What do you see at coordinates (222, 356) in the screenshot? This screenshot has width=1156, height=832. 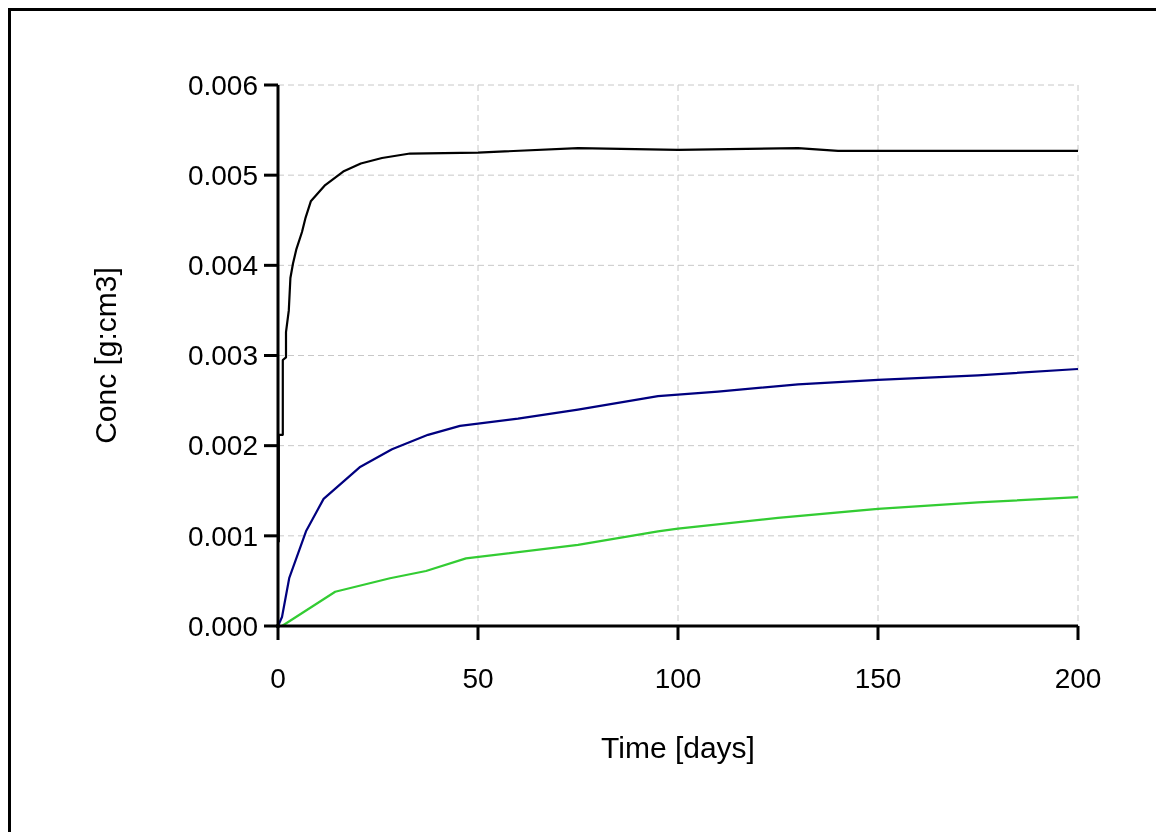 I see `y-tick-label: 0.003` at bounding box center [222, 356].